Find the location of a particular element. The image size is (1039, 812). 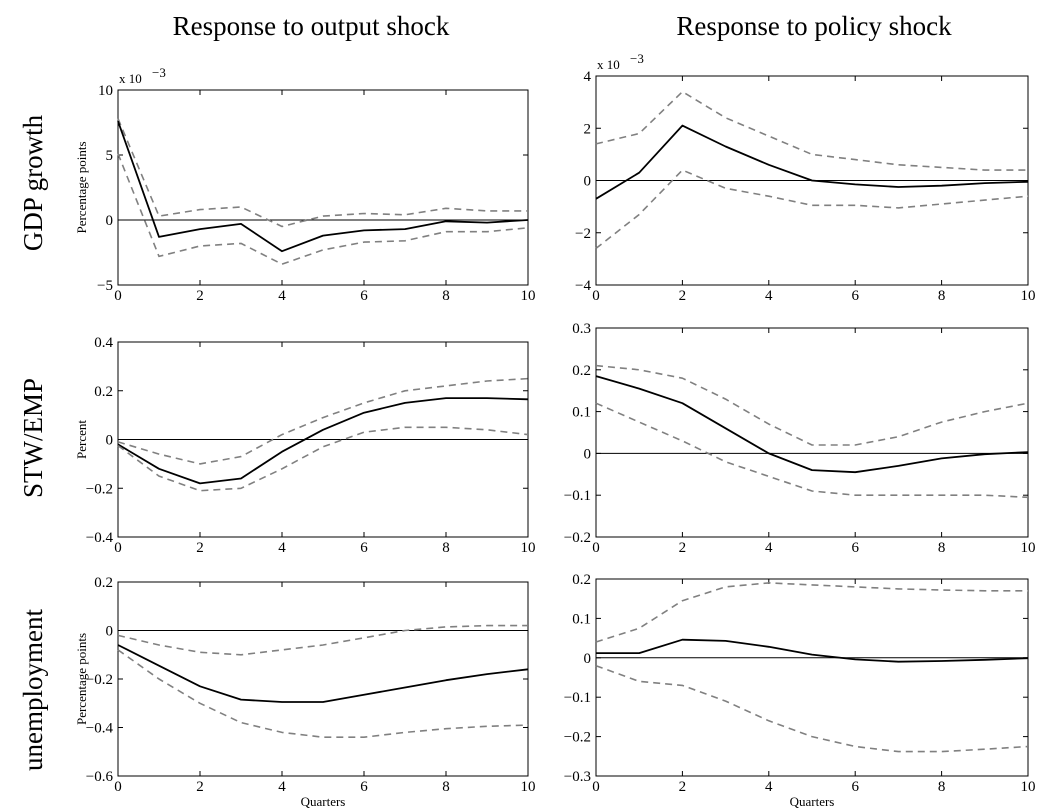

panel-r1-c1: 0 2 4 6 8 10 −0.2 −0.1 0 0.1 0.2 0.3 is located at coordinates (800, 438).